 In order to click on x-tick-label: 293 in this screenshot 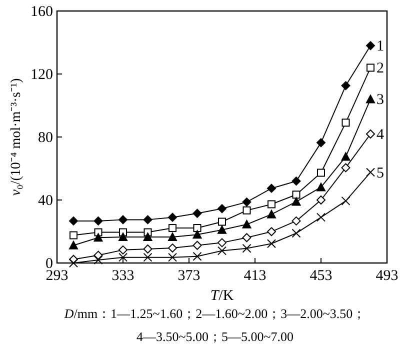, I will do `click(57, 276)`.